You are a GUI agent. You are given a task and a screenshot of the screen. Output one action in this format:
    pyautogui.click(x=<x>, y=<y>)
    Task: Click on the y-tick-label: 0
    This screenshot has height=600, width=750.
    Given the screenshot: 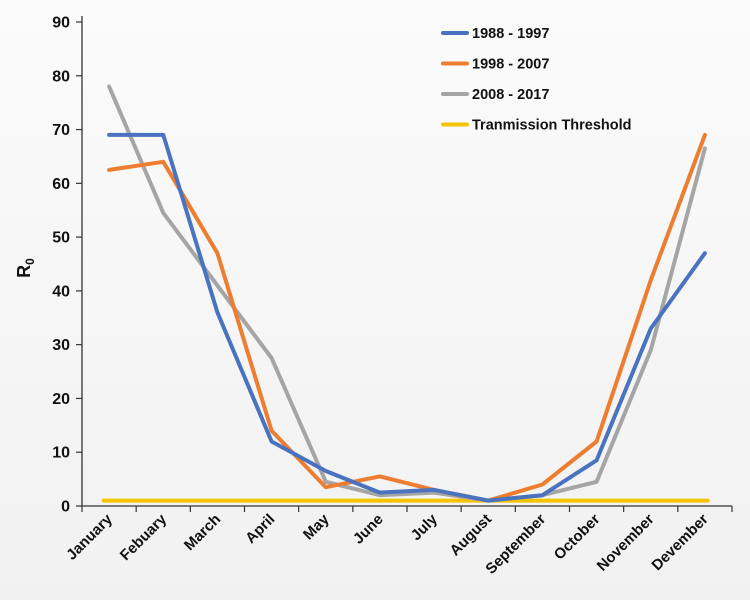 What is the action you would take?
    pyautogui.click(x=65, y=507)
    